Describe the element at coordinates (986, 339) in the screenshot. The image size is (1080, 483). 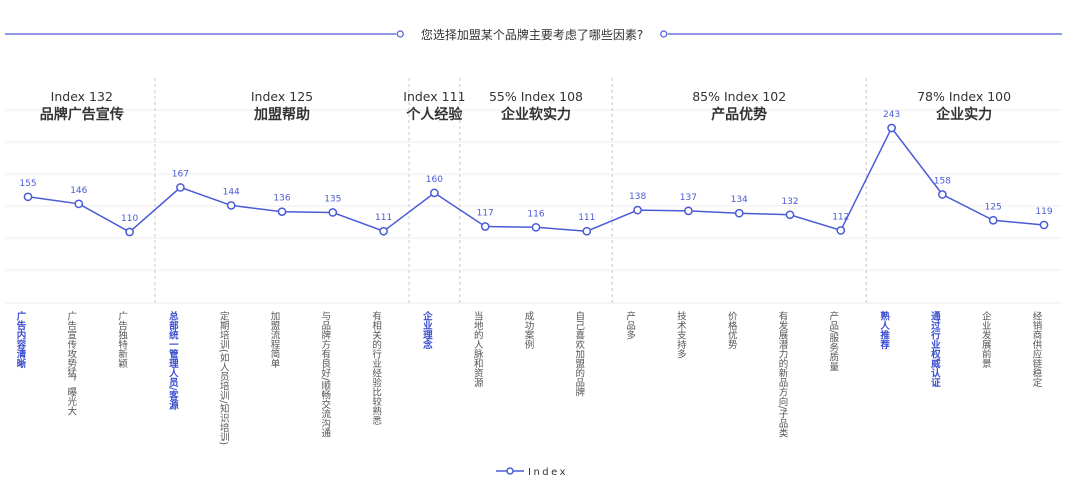
I see `category-label: 企业发展前景` at that location.